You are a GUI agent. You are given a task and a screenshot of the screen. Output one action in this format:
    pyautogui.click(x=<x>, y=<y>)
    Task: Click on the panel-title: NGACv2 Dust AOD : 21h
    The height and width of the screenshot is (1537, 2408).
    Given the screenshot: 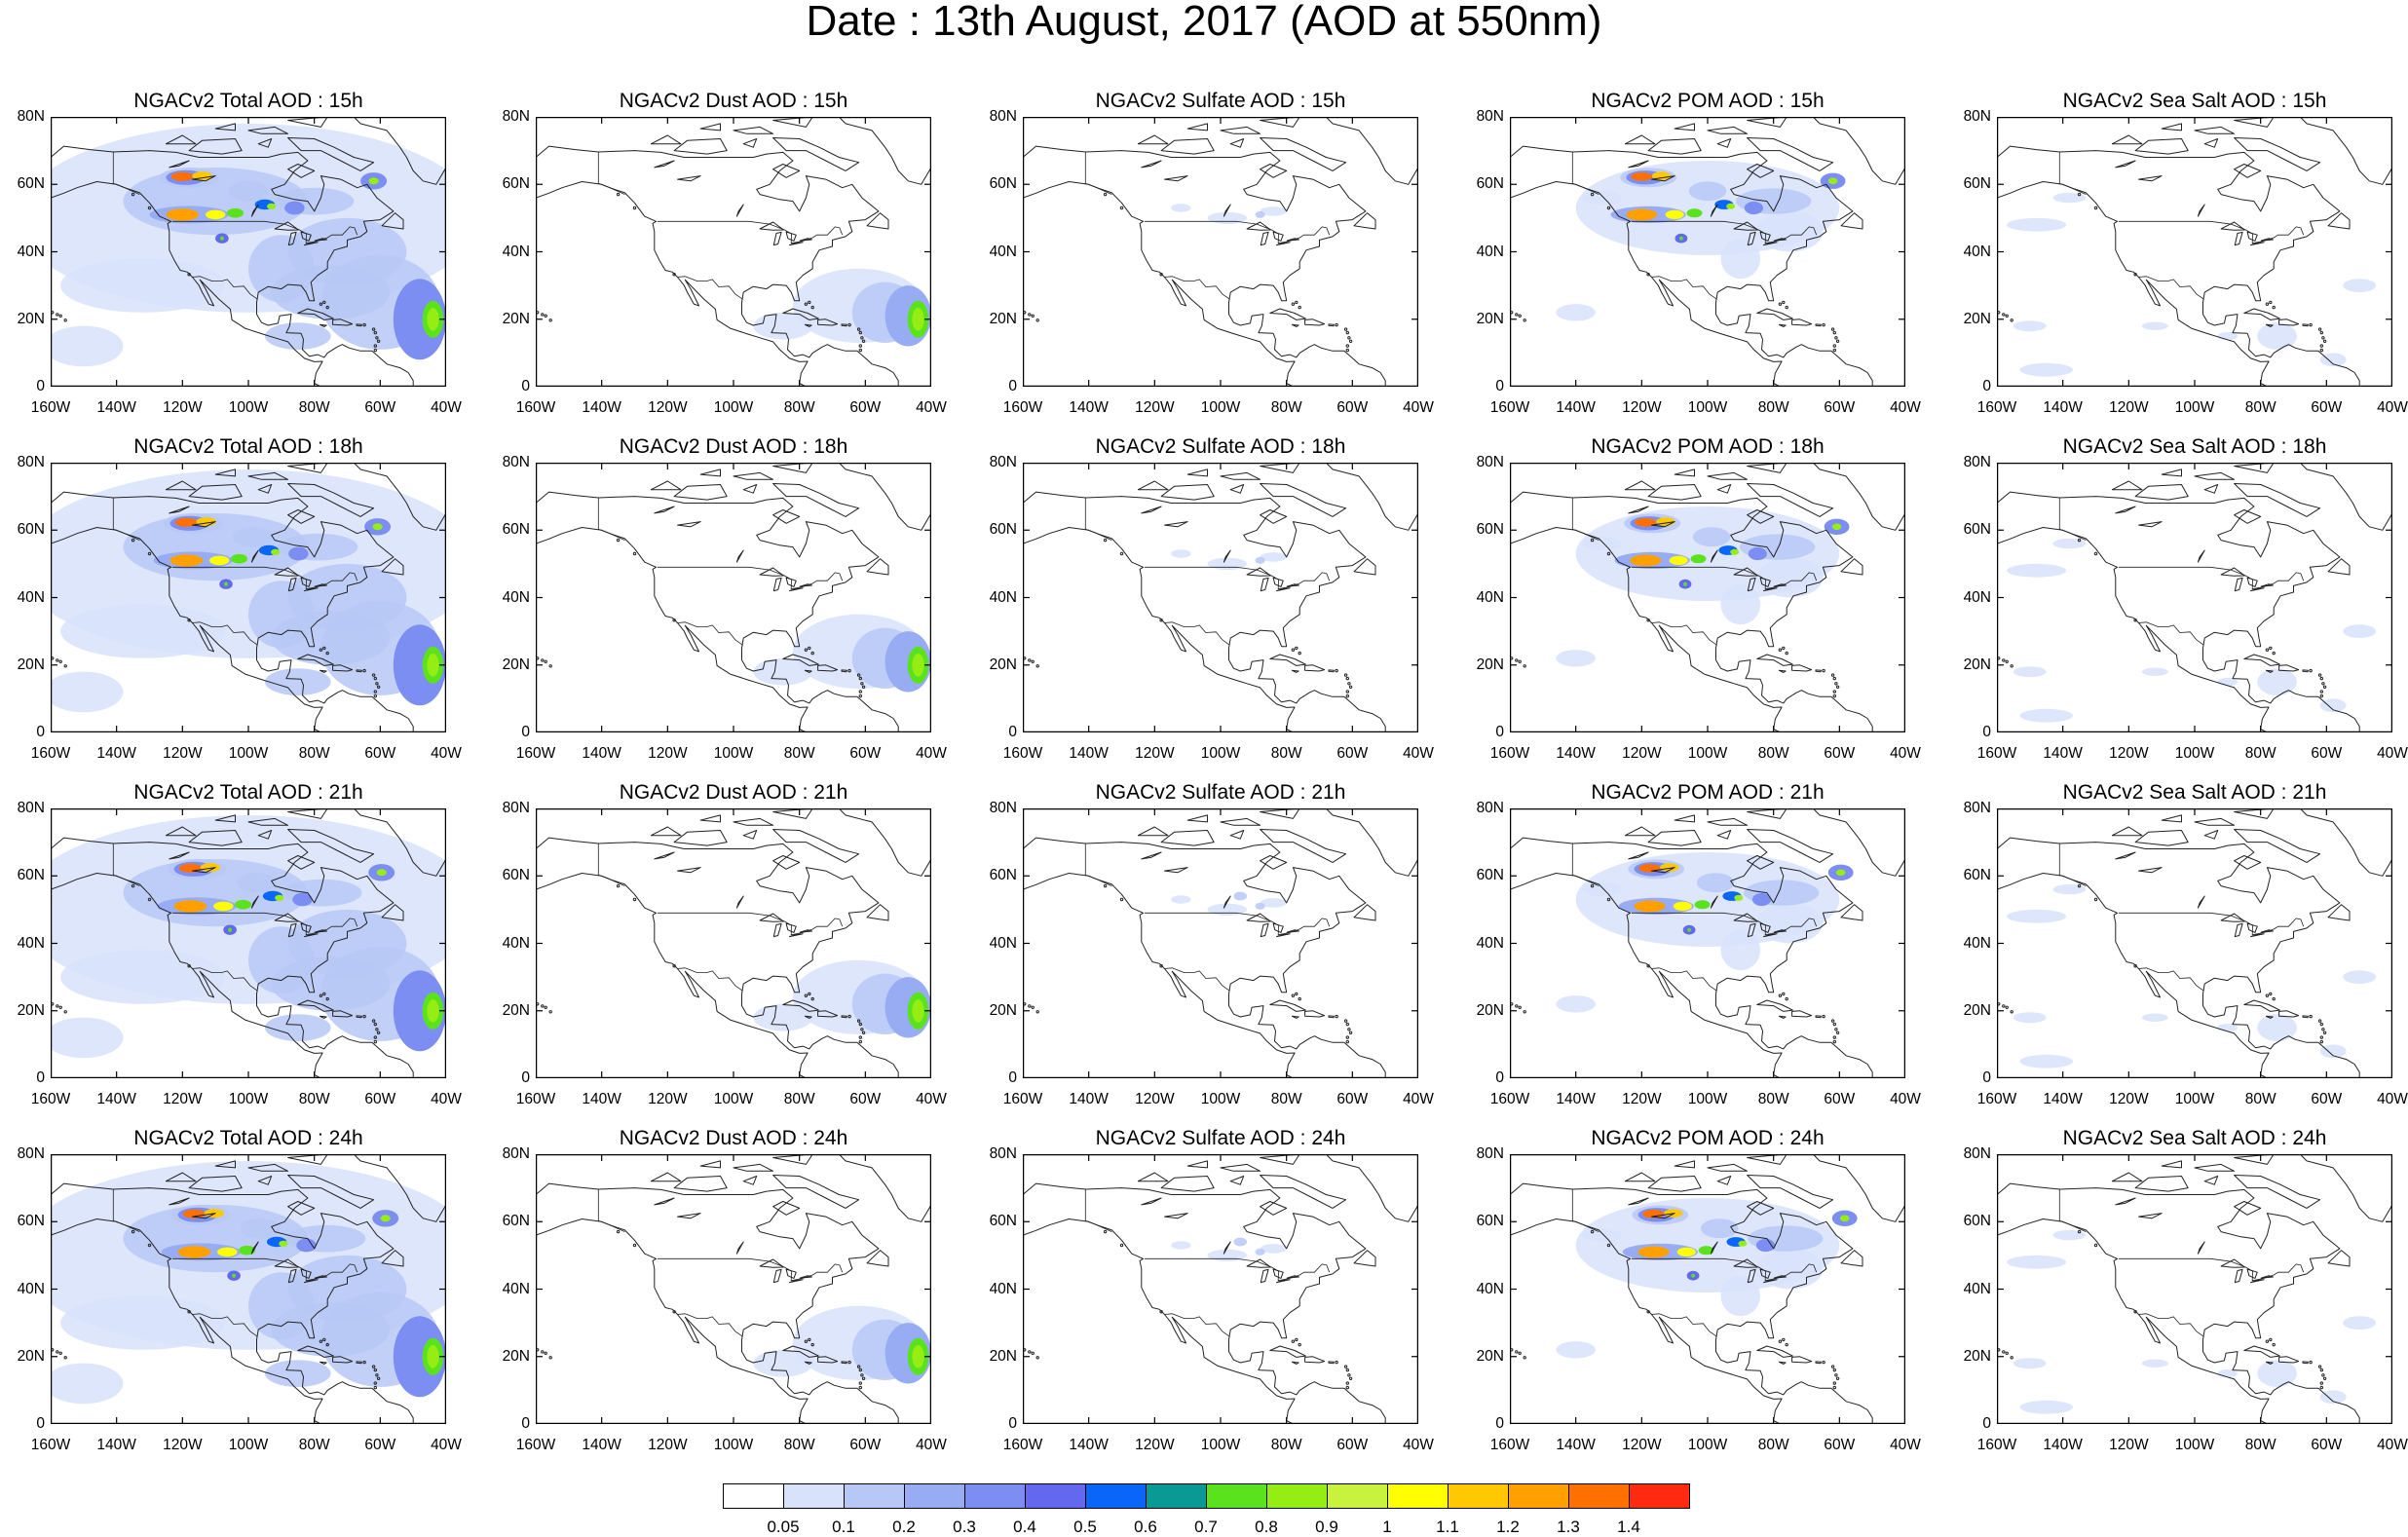 What is the action you would take?
    pyautogui.click(x=733, y=793)
    